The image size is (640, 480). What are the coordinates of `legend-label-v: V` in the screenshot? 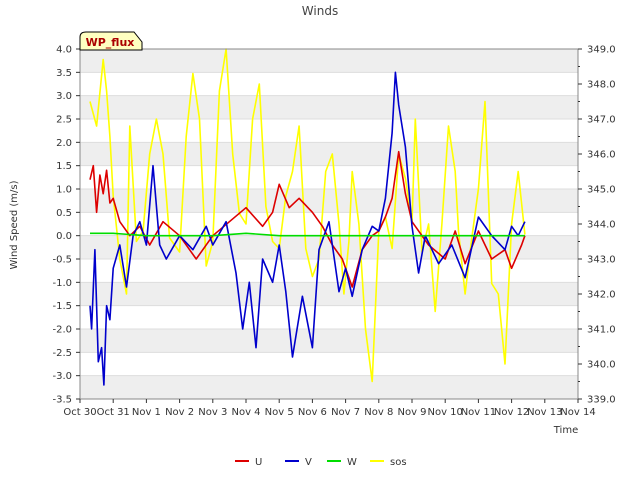 It's located at (308, 462).